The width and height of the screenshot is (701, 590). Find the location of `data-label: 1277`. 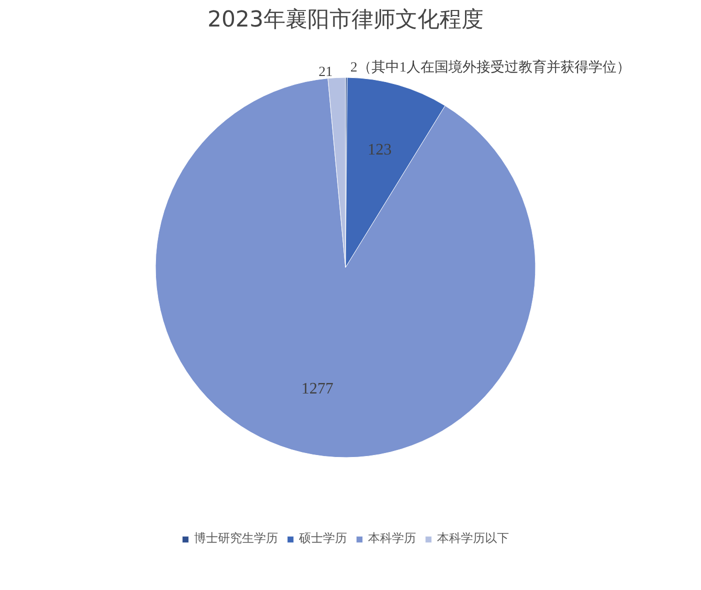

data-label: 1277 is located at coordinates (317, 389).